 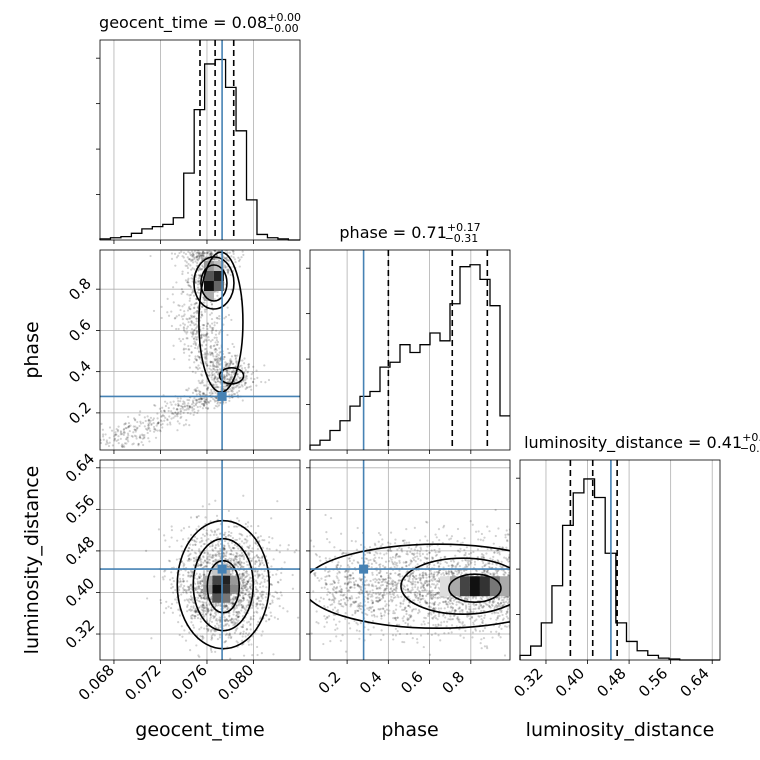 I want to click on histogram-bin, so click(x=485, y=364).